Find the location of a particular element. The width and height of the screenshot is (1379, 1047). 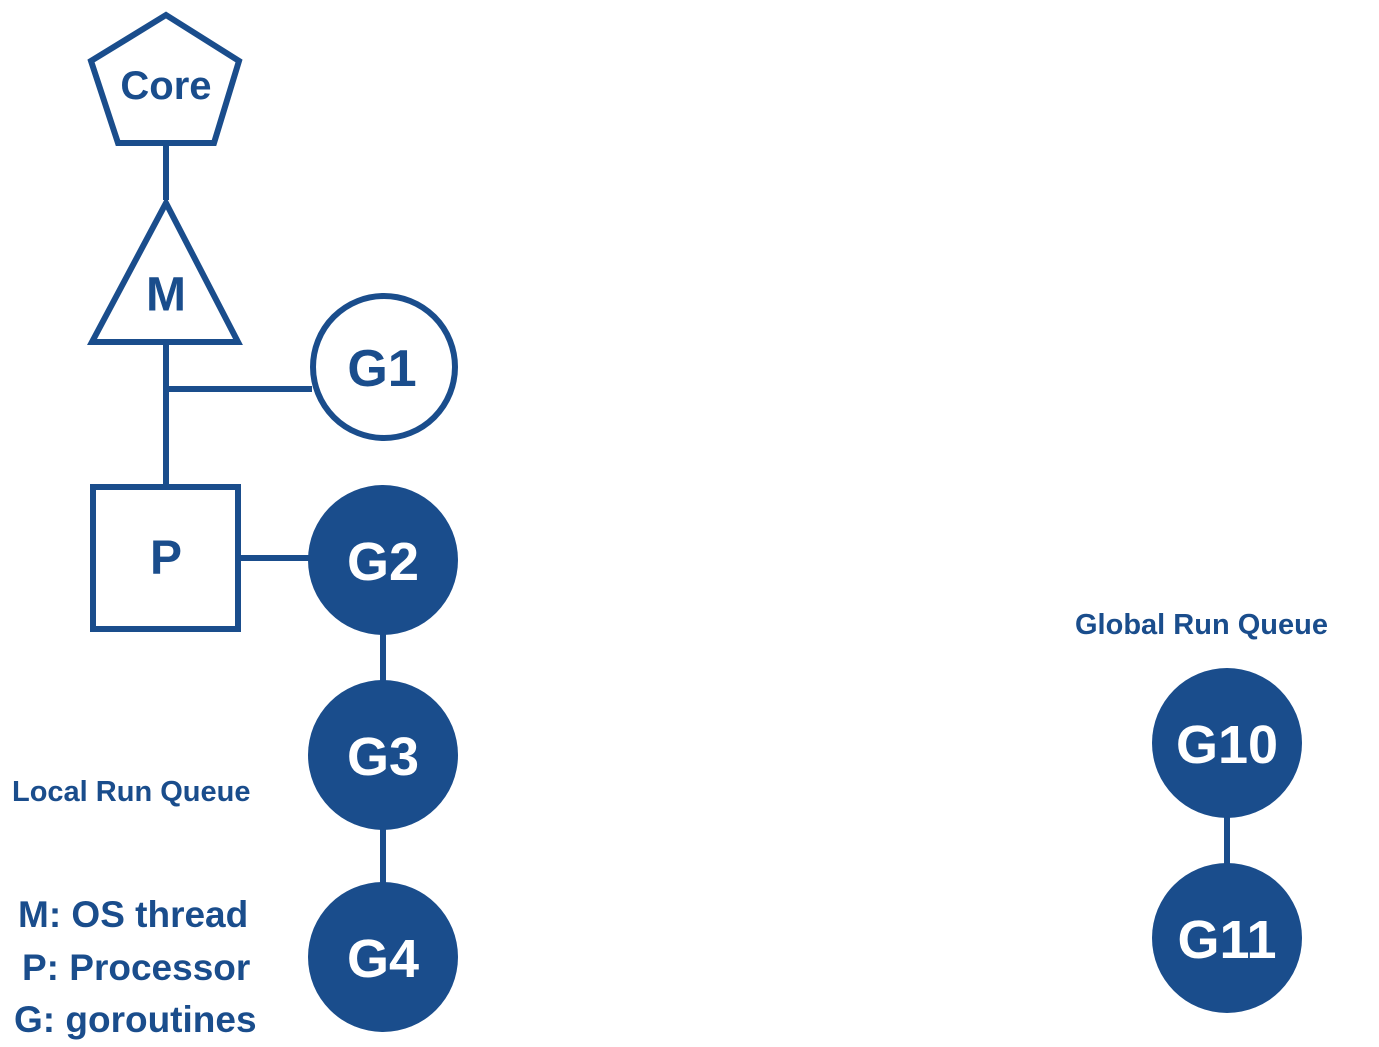

legend-item-p: P: Processor is located at coordinates (136, 967).